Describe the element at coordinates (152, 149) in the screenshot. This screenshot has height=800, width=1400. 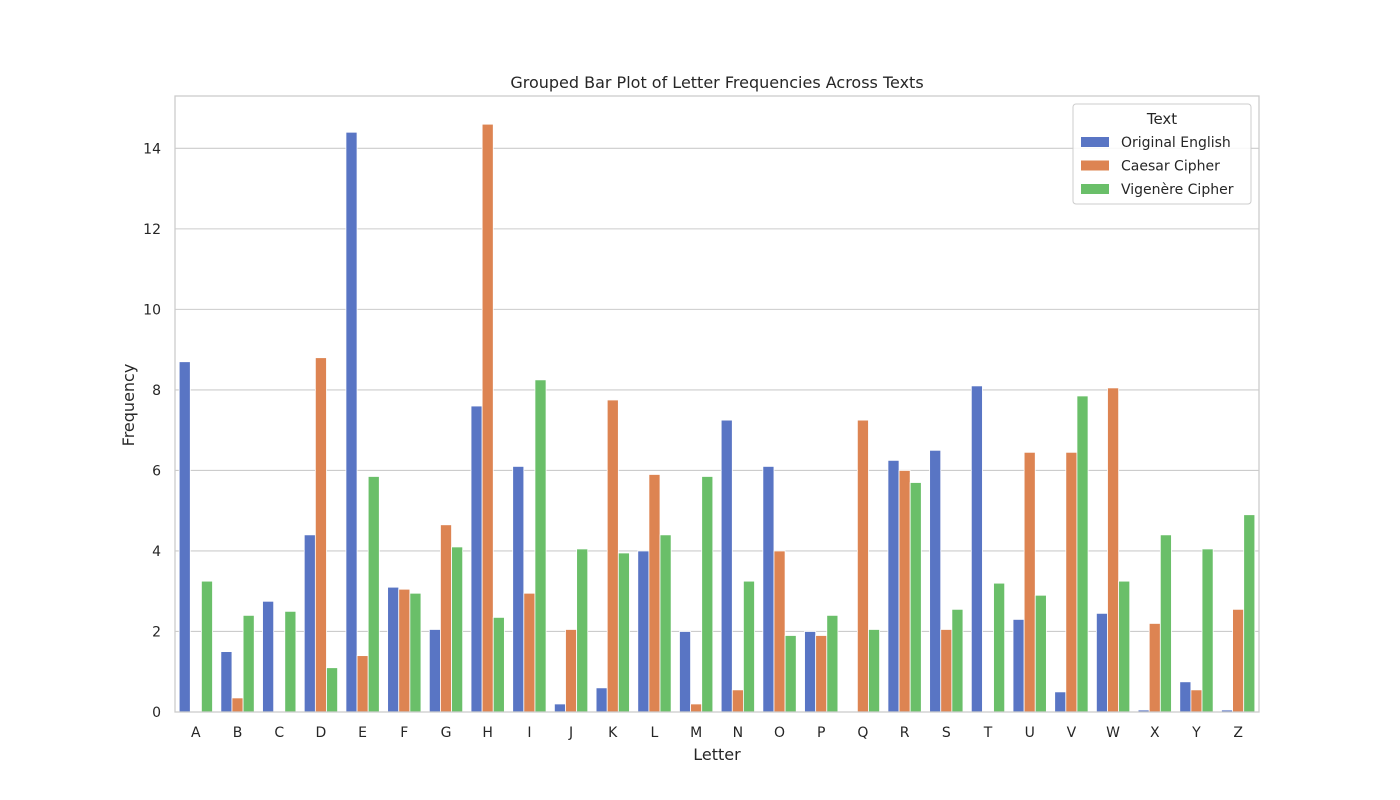
I see `y-tick-label: 14` at that location.